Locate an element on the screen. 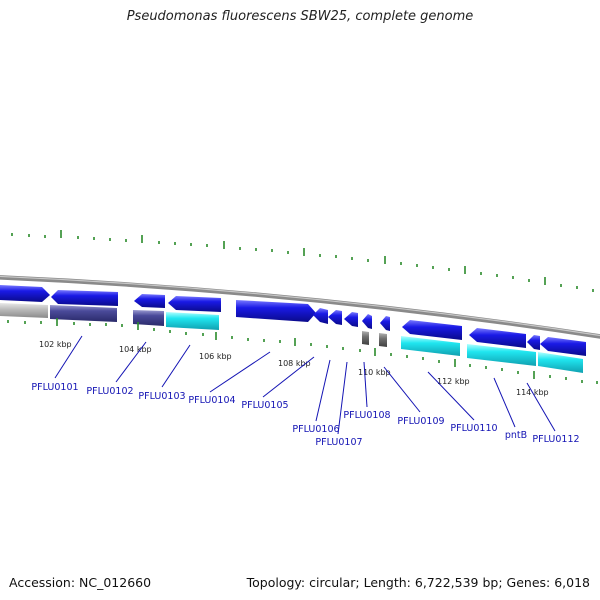 This screenshot has width=600, height=600. kbp-label: 112 kbp is located at coordinates (453, 381).